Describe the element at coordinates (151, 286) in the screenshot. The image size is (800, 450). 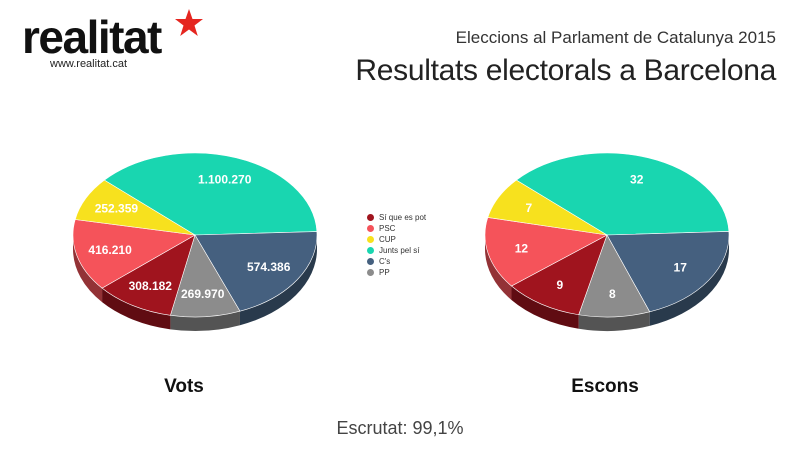
I see `data-label: 308.182` at that location.